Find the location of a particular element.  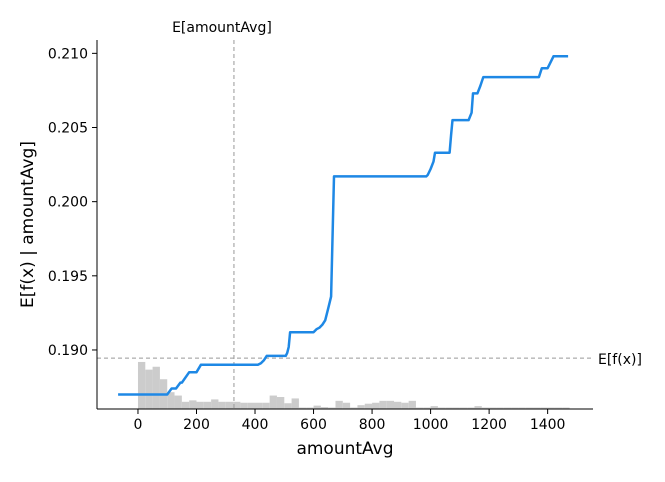

y-tick-label: 0.210 is located at coordinates (68, 54).